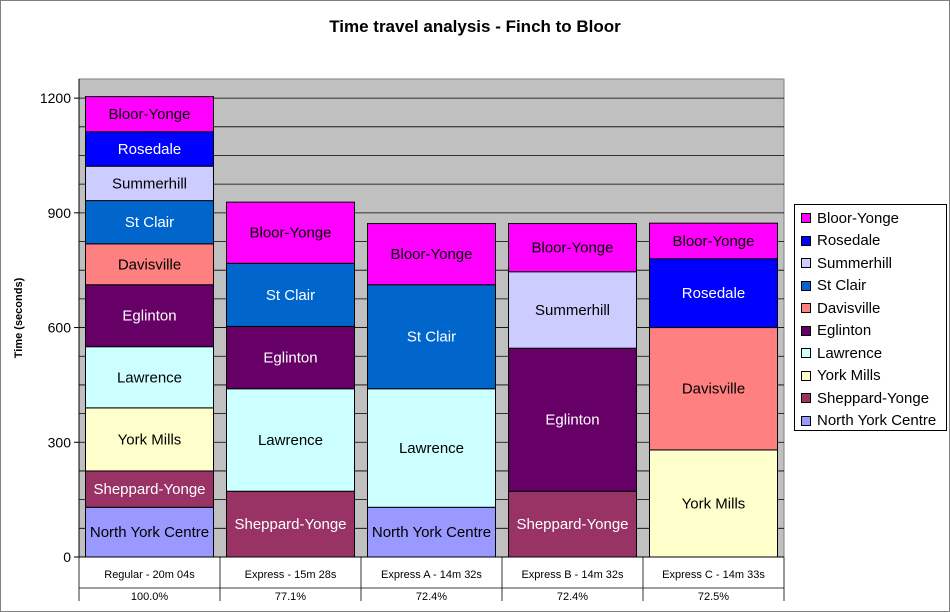 The width and height of the screenshot is (950, 612). Describe the element at coordinates (149, 575) in the screenshot. I see `x-category-label: Regular - 20m 04s` at that location.